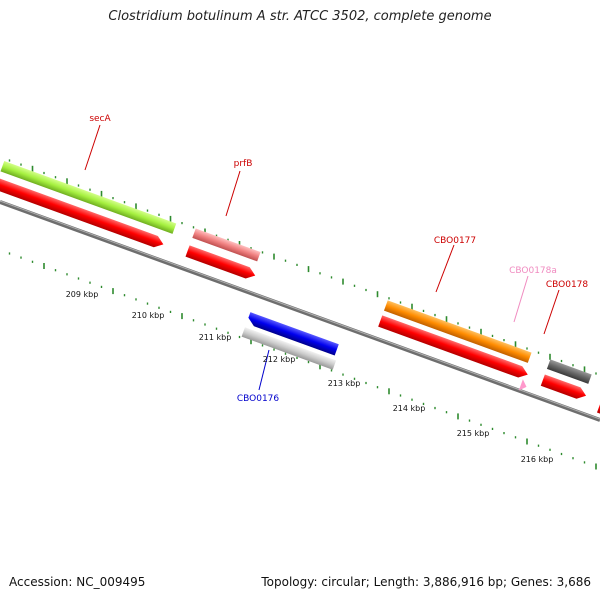 Image resolution: width=600 pixels, height=600 pixels. Describe the element at coordinates (292, 334) in the screenshot. I see `CBO0176-feature` at that location.